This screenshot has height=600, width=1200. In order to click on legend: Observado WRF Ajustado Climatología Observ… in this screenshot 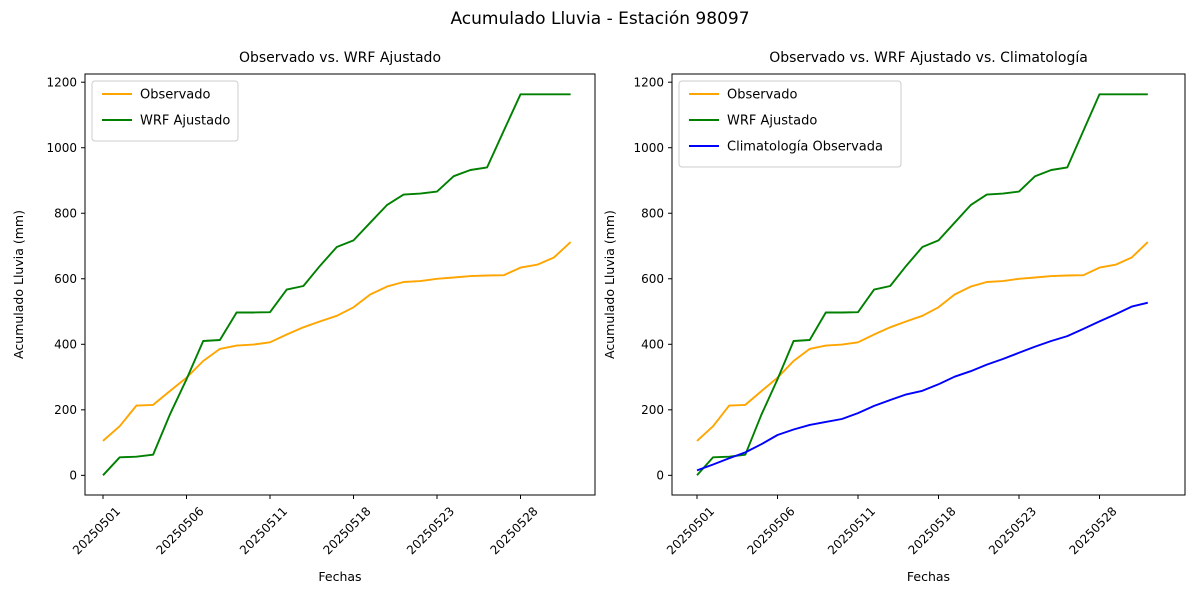, I will do `click(790, 124)`.